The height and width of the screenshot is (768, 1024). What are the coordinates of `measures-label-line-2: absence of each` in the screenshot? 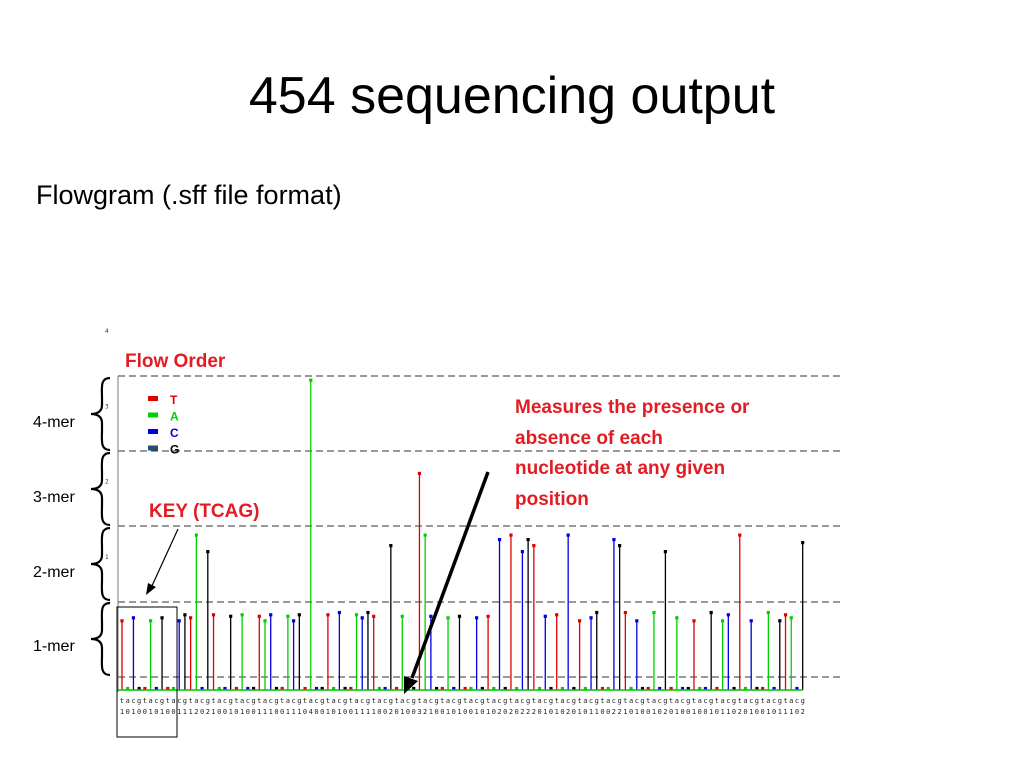 It's located at (589, 438).